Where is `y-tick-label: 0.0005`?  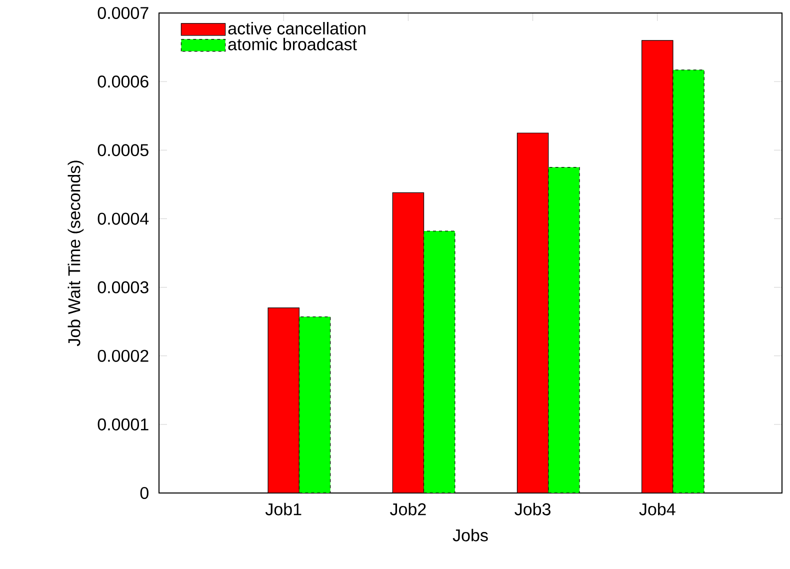
y-tick-label: 0.0005 is located at coordinates (123, 150).